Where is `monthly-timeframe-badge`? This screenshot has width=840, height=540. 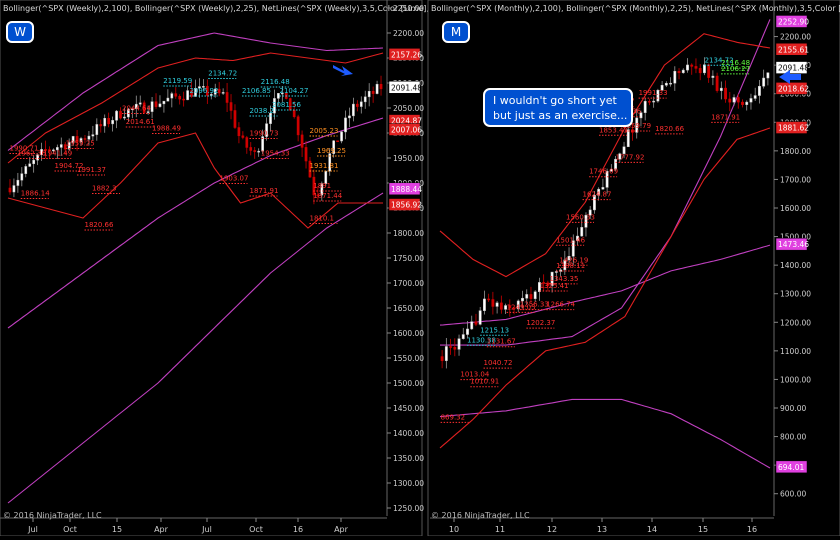
monthly-timeframe-badge is located at coordinates (456, 32).